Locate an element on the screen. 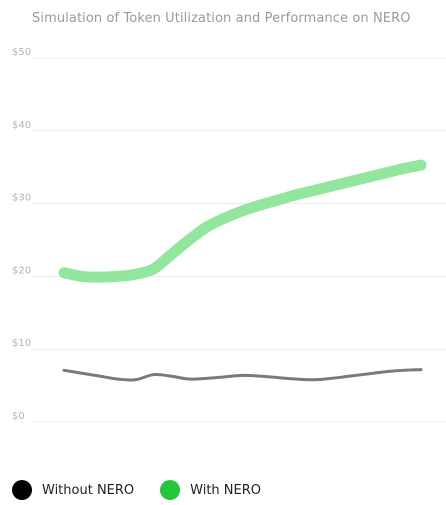  y-tick-label: $40 is located at coordinates (21, 125).